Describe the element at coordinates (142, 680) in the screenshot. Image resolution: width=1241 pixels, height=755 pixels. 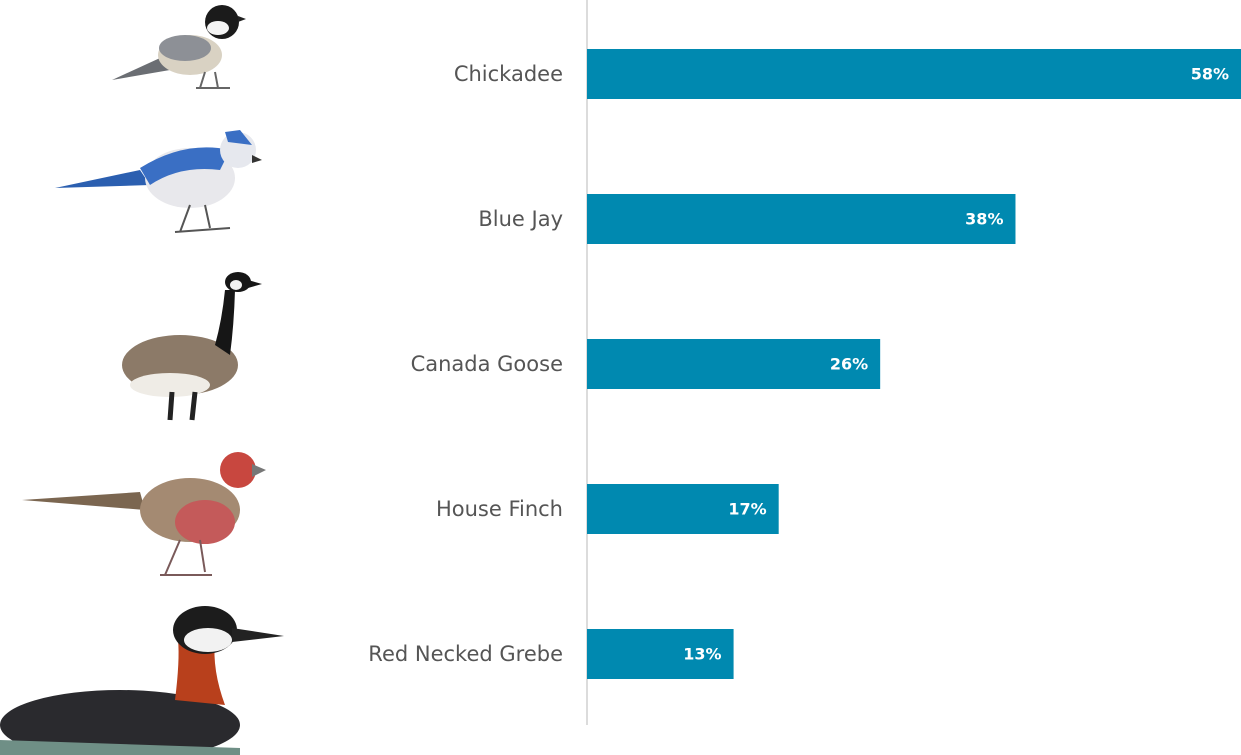
I see `red-necked-grebe-image` at that location.